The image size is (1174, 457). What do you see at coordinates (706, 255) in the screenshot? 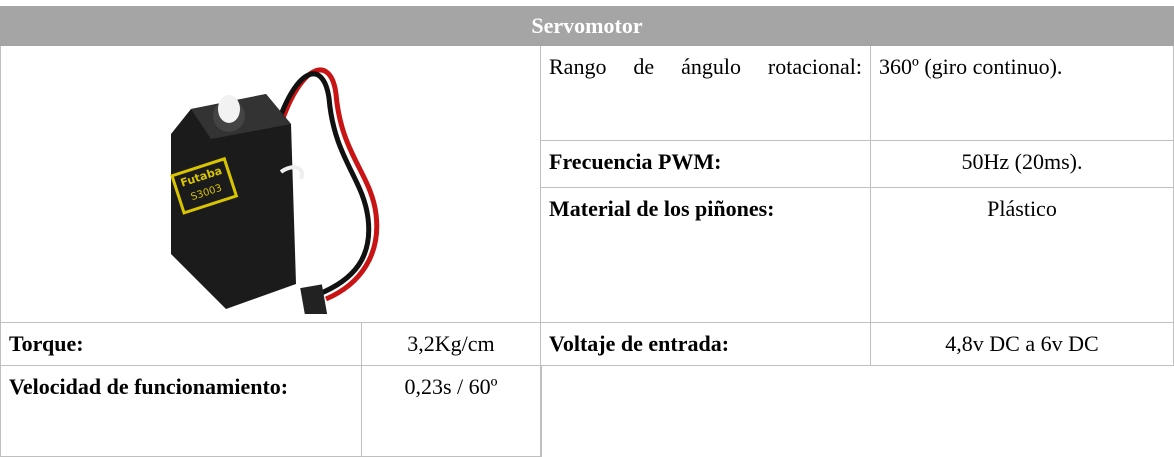
I see `spec-label: Material de los piñones:` at bounding box center [706, 255].